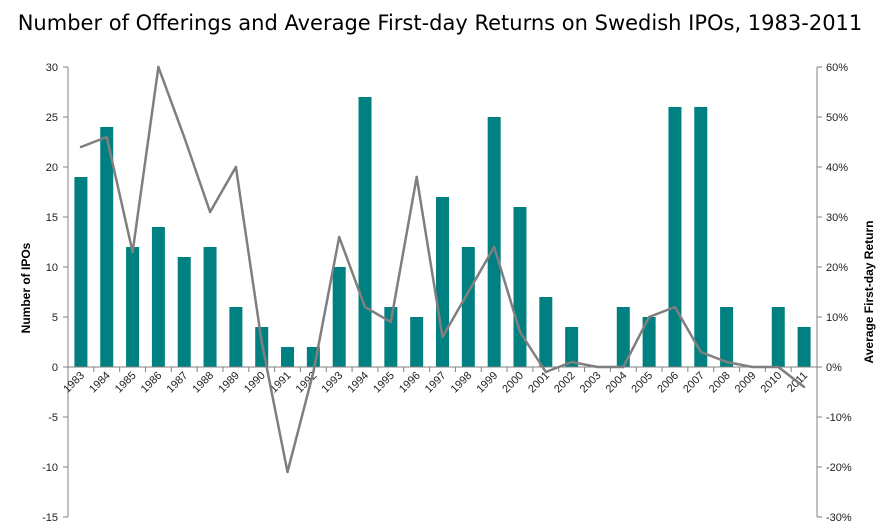 The height and width of the screenshot is (532, 894). What do you see at coordinates (365, 307) in the screenshot?
I see `return-point-1994` at bounding box center [365, 307].